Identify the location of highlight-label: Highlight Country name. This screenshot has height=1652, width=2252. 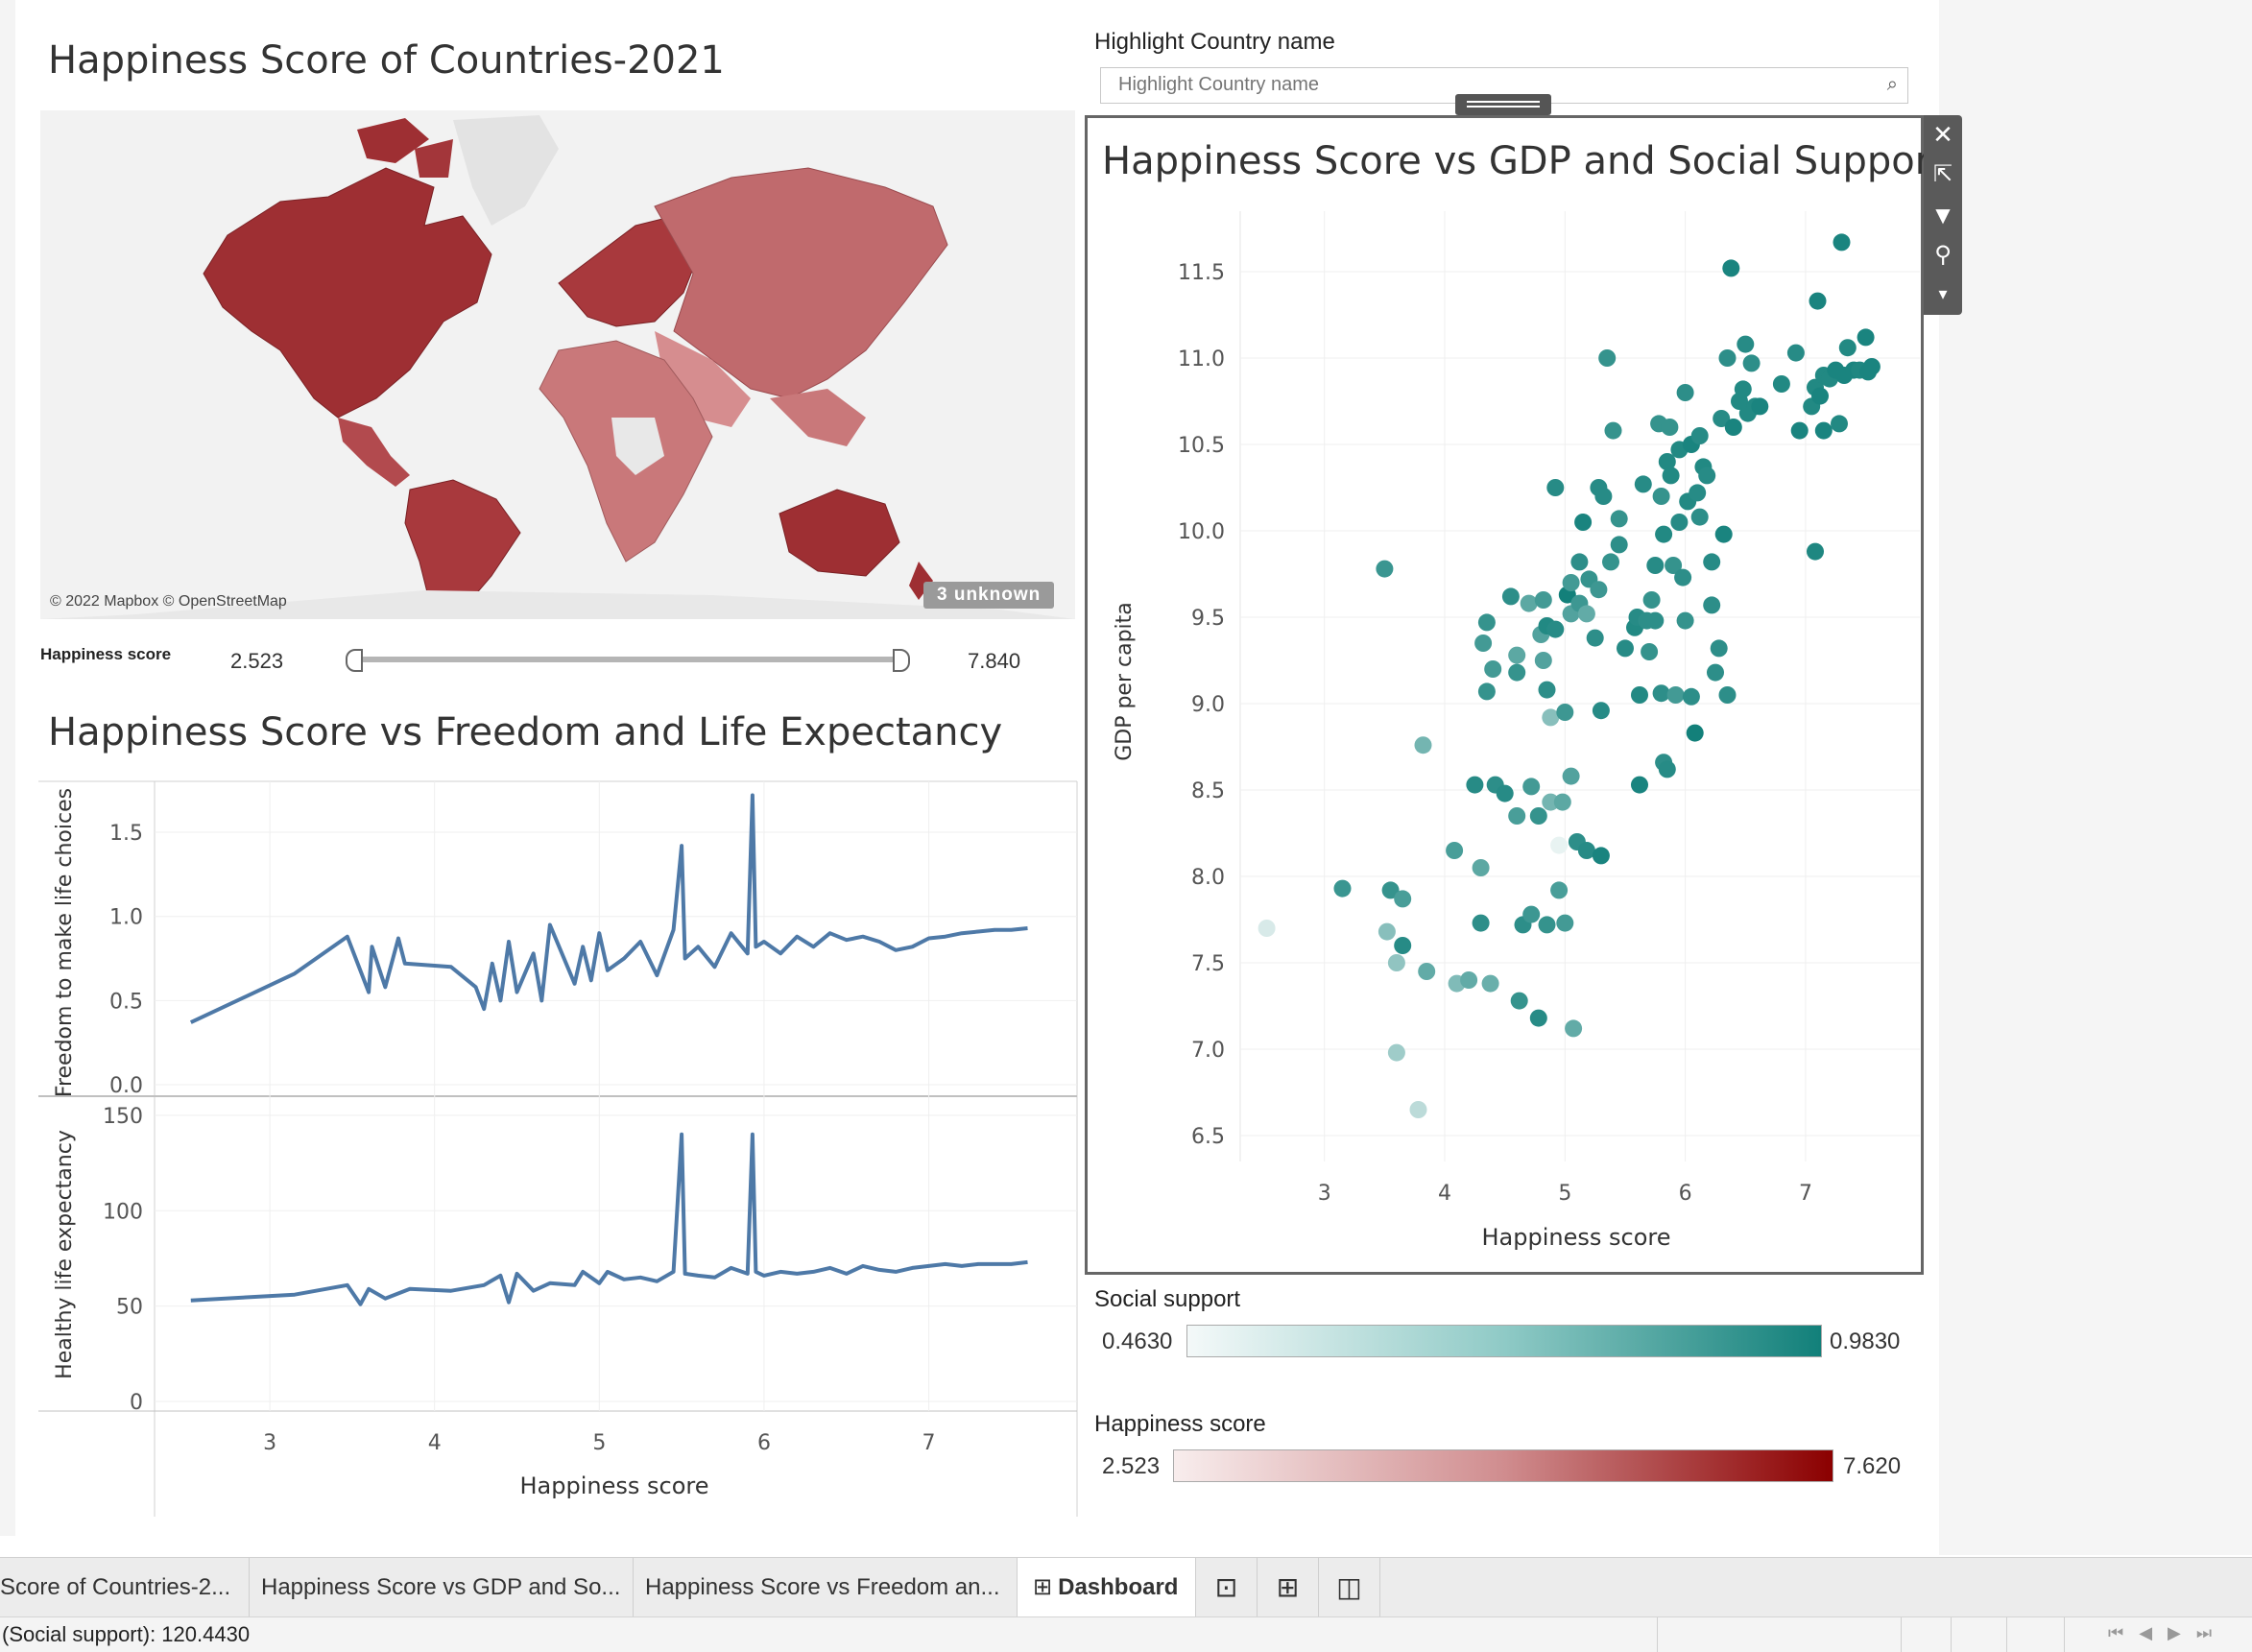
(1214, 42).